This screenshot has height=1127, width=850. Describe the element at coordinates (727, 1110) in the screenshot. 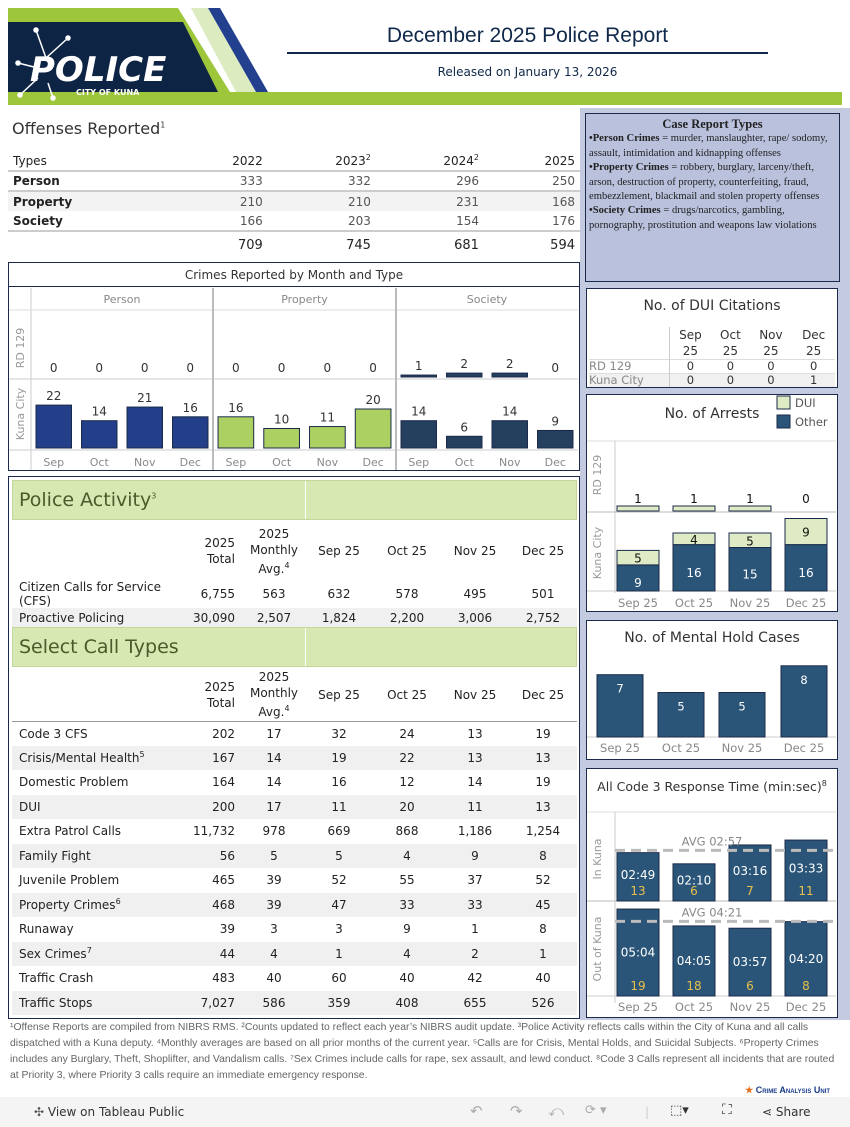

I see `fullscreen-button: ⛶` at that location.